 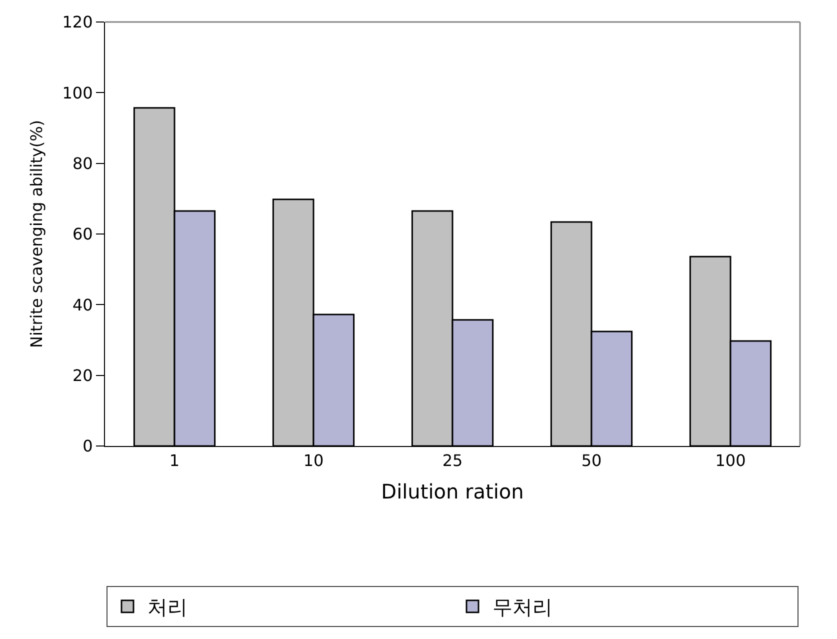 I want to click on x-tick-label: 10, so click(x=313, y=460).